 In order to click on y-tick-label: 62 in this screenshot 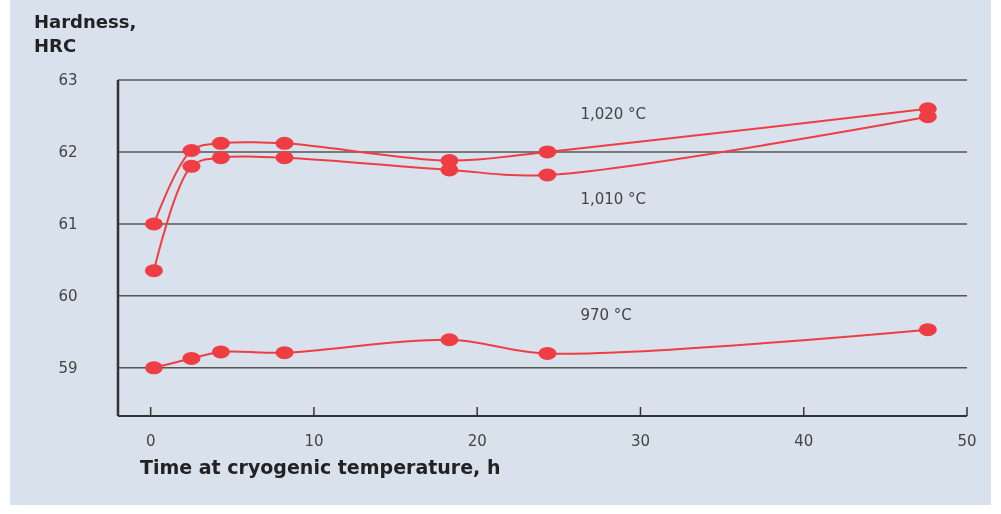, I will do `click(68, 151)`.